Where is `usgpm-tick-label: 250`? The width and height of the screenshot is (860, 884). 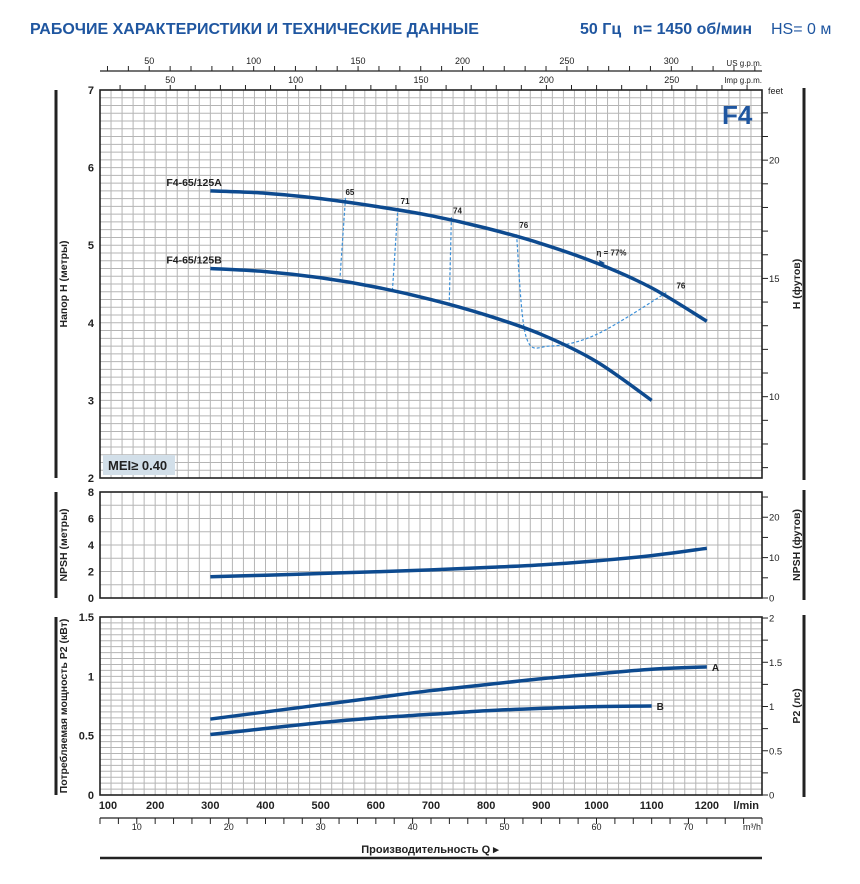 usgpm-tick-label: 250 is located at coordinates (566, 61).